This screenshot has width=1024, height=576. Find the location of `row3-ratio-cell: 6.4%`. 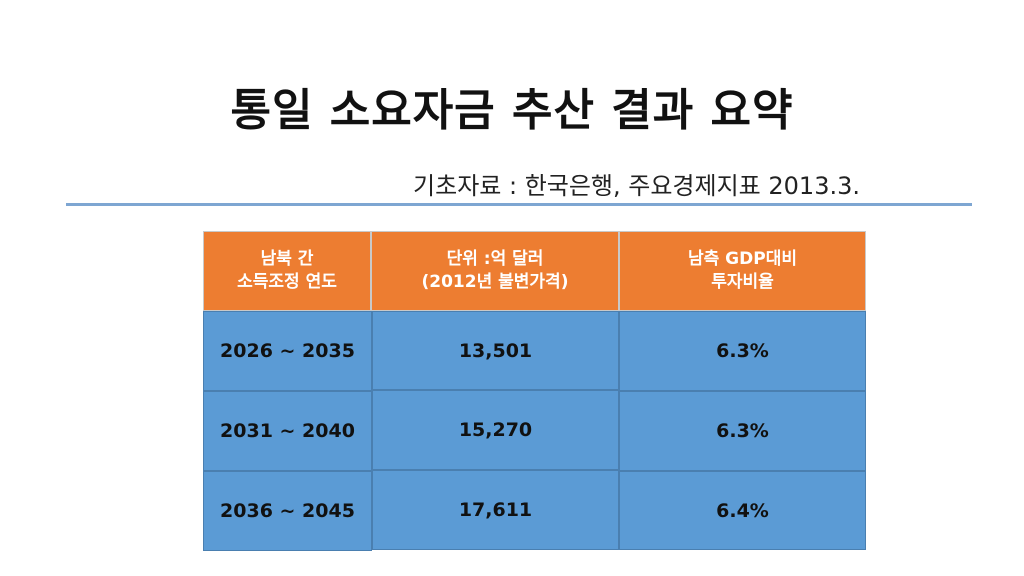

row3-ratio-cell: 6.4% is located at coordinates (742, 510).